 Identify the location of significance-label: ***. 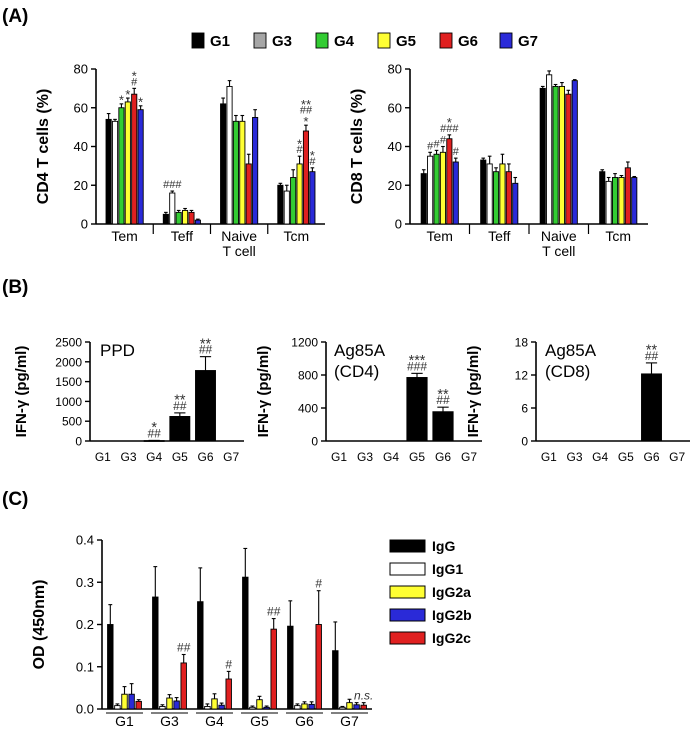
(417, 361).